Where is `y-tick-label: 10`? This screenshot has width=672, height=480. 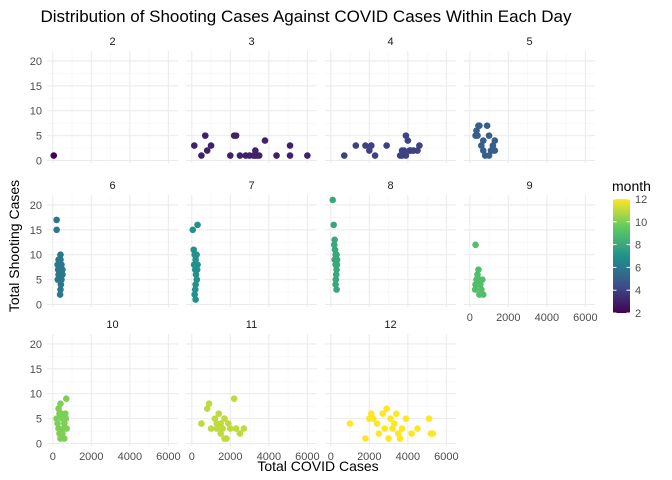 y-tick-label: 10 is located at coordinates (36, 256).